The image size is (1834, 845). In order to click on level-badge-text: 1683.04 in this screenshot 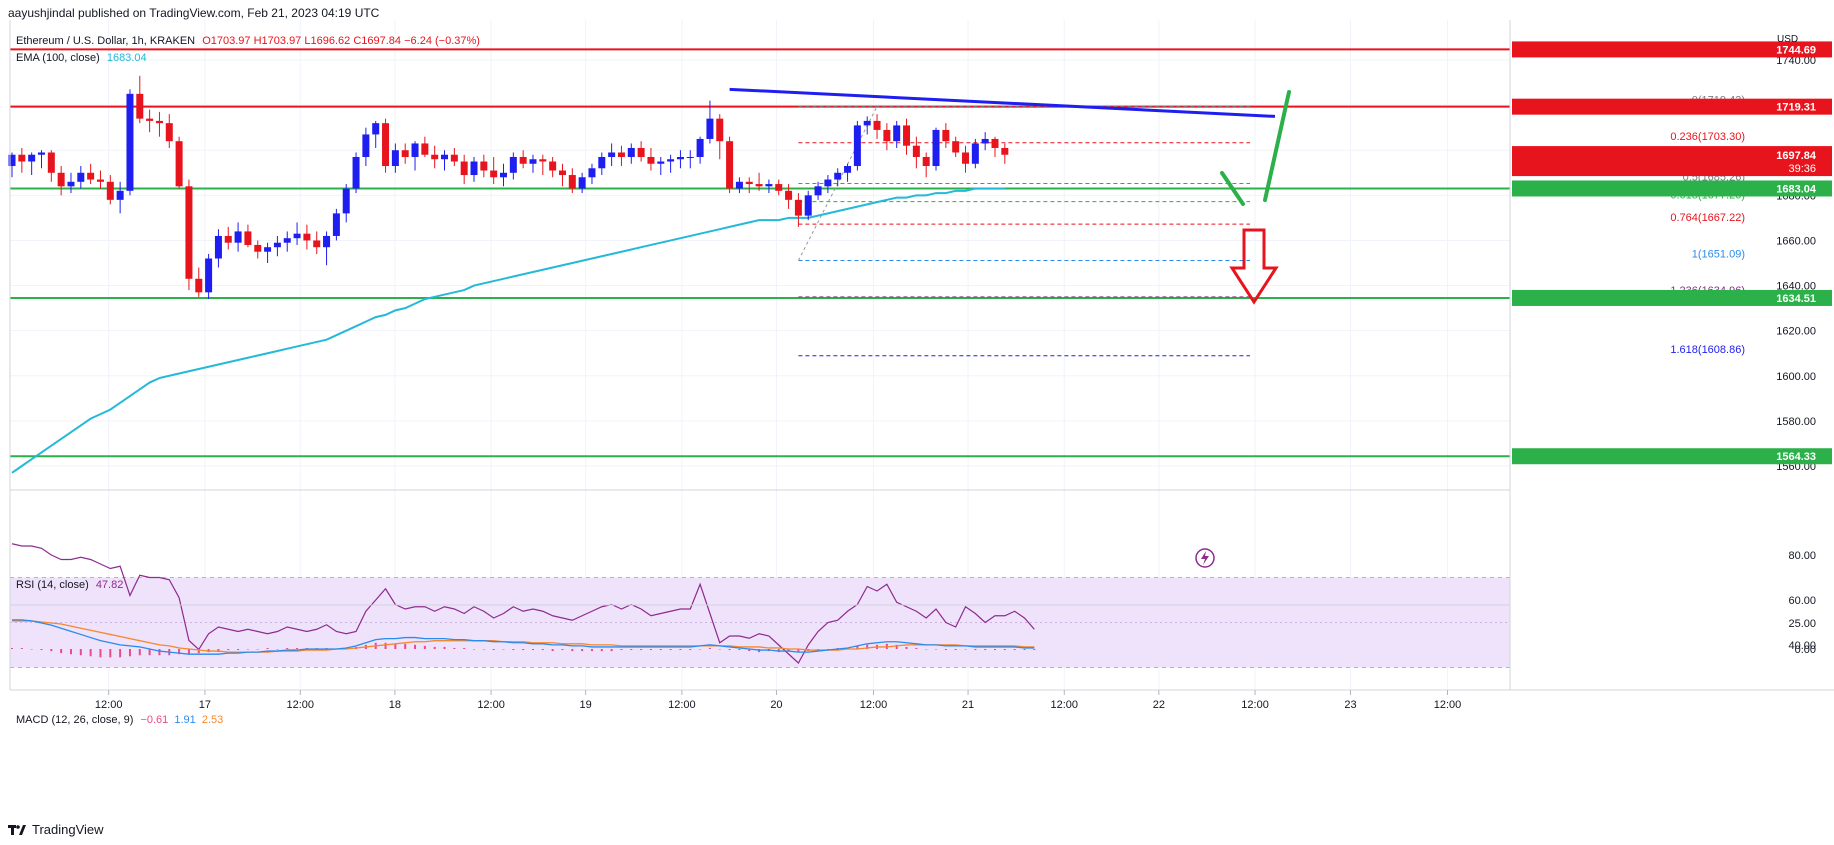, I will do `click(1796, 189)`.